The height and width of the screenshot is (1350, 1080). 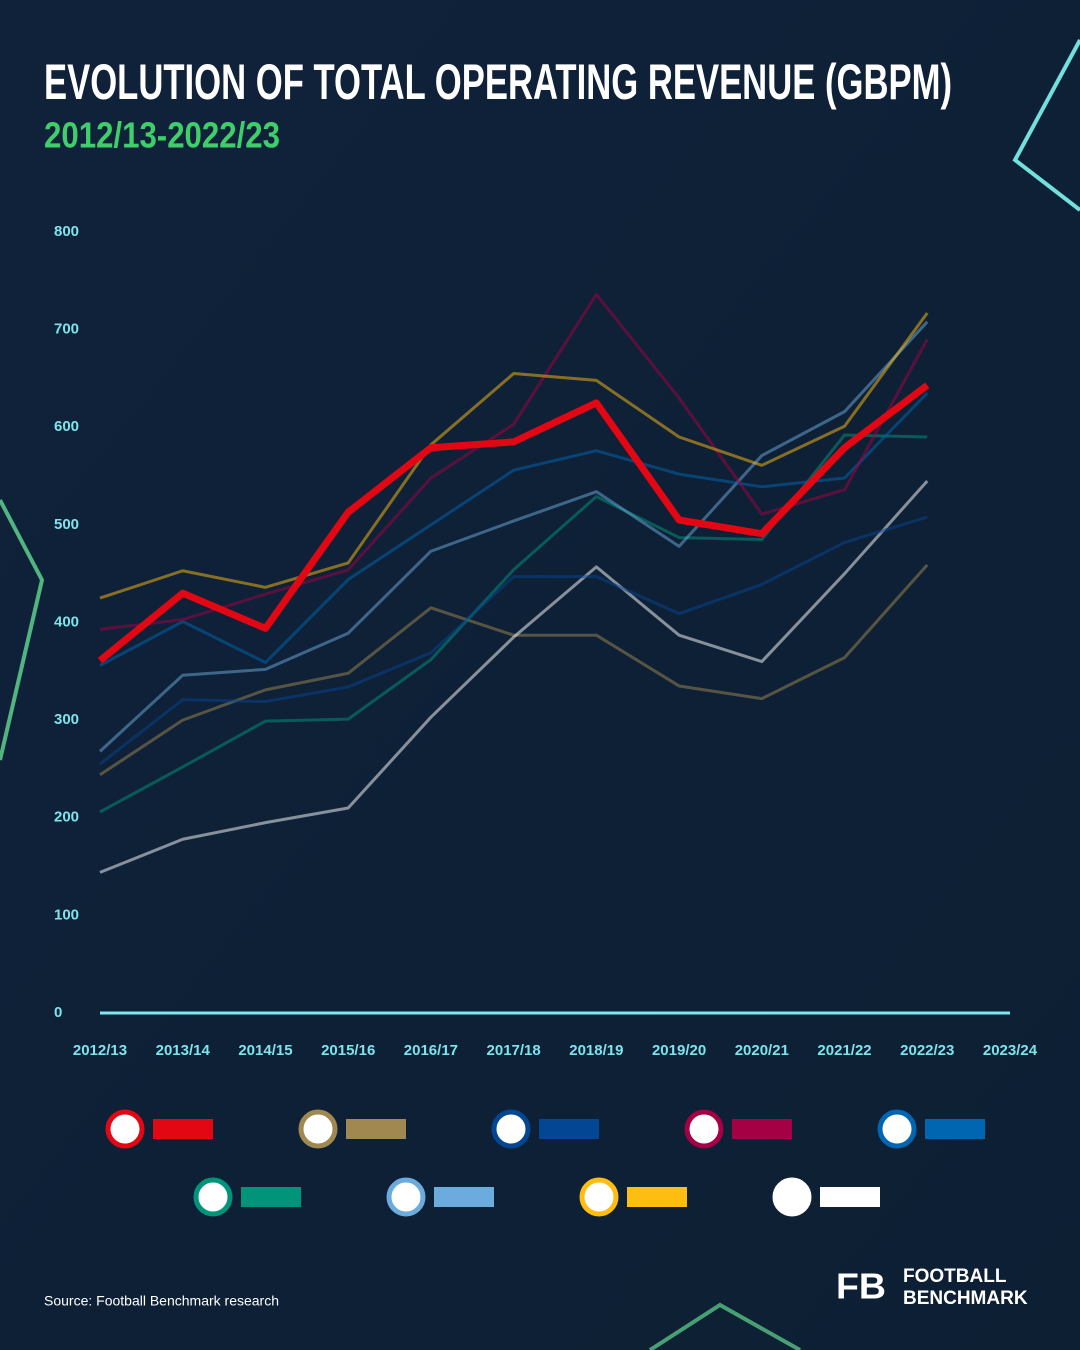 What do you see at coordinates (596, 1050) in the screenshot?
I see `x-tick-label: 2018/19` at bounding box center [596, 1050].